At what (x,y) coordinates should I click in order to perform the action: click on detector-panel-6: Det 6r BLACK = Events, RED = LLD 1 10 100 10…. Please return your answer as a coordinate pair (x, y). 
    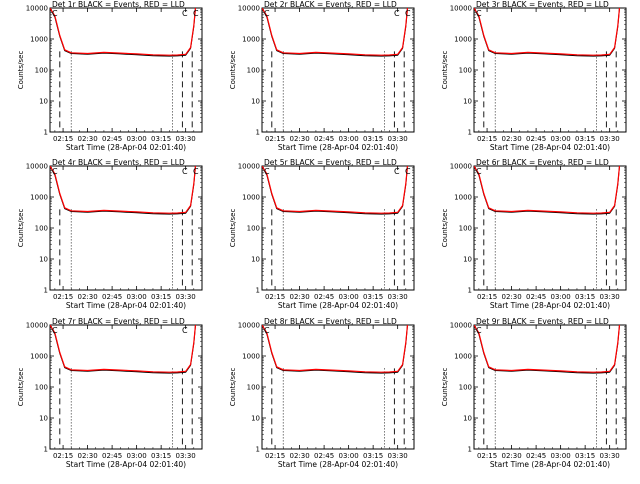
    Looking at the image, I should click on (534, 234).